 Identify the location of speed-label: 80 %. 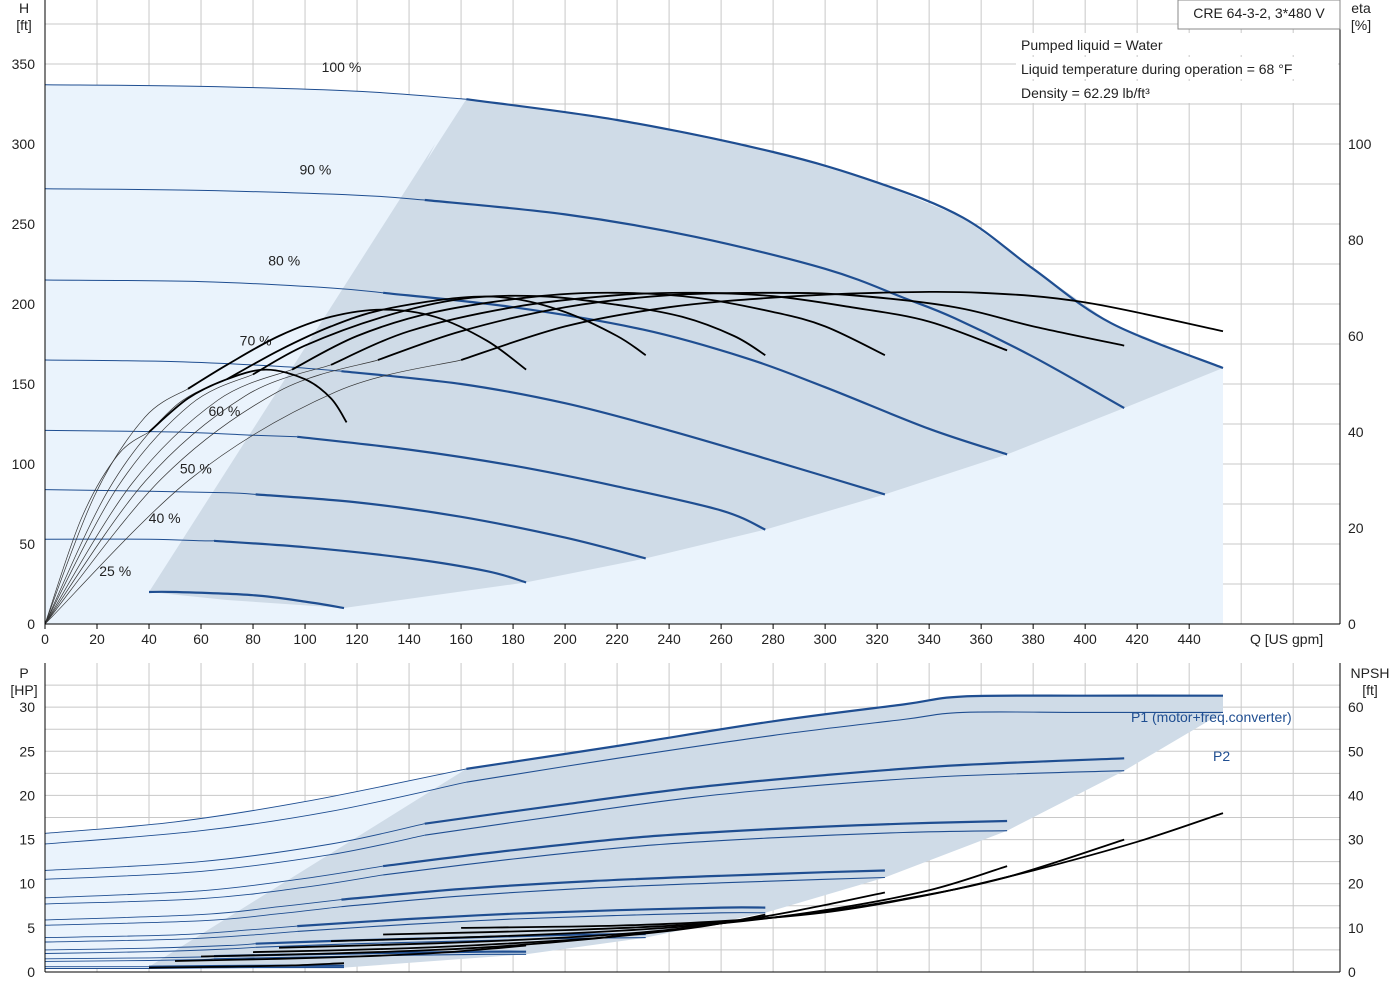
(284, 261).